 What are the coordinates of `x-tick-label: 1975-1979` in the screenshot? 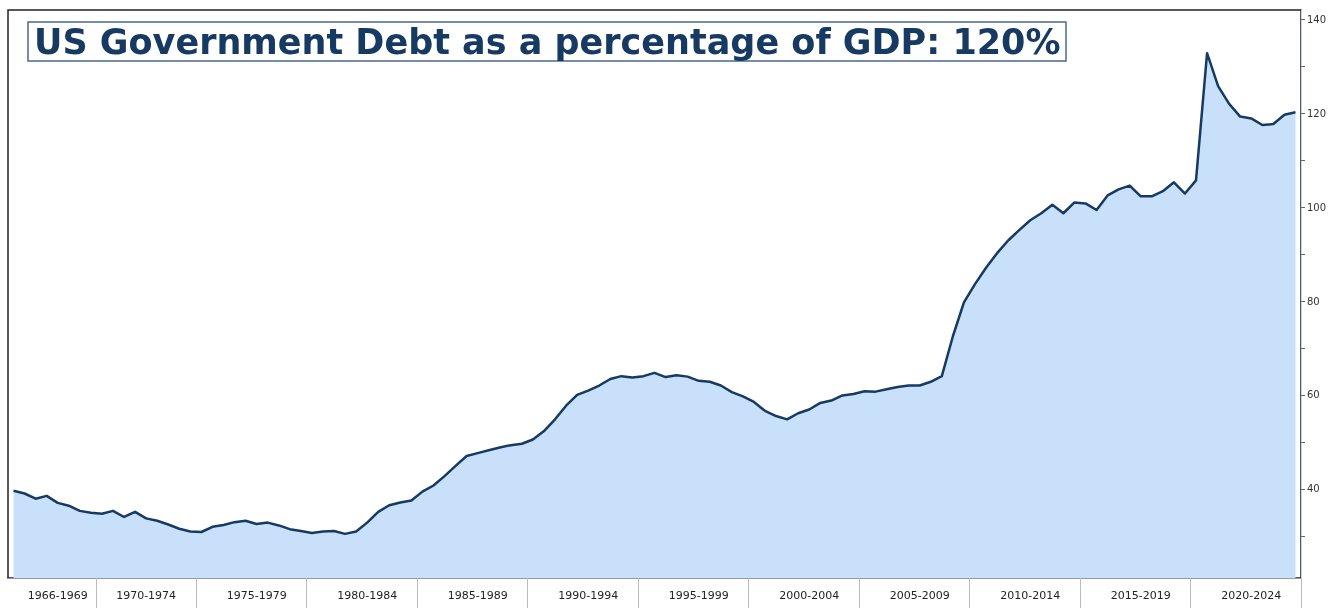 It's located at (256, 595).